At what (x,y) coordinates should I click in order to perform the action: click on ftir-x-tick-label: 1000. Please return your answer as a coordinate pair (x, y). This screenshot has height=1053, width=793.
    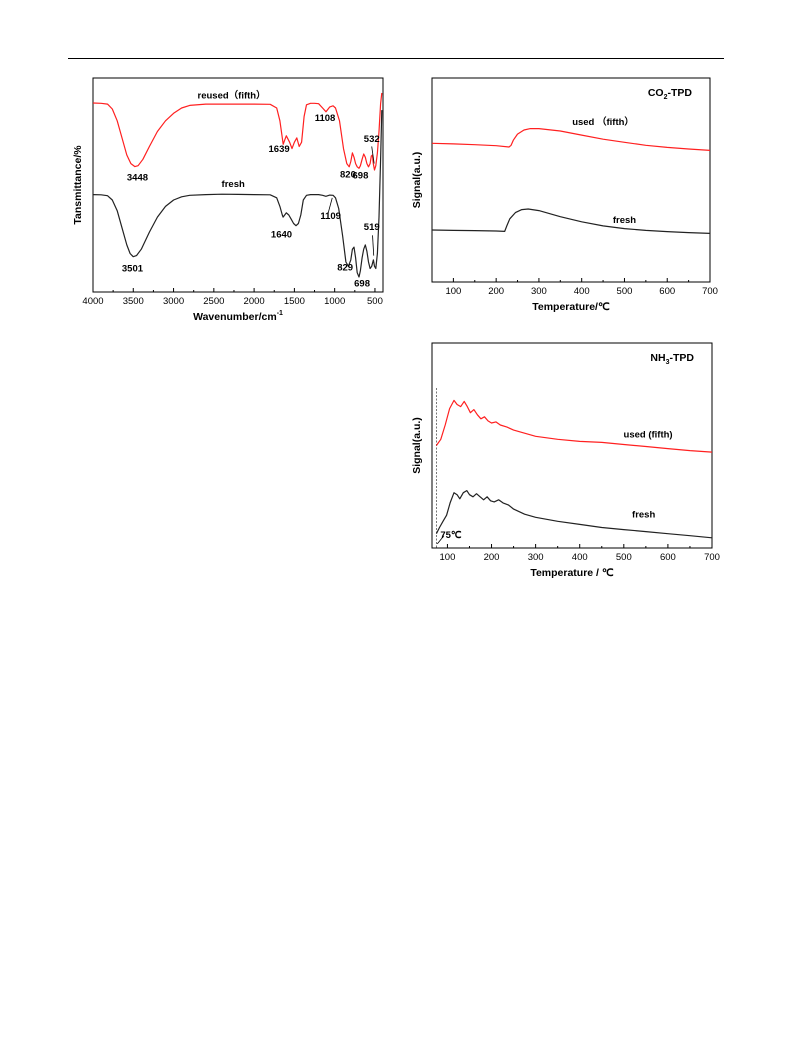
    Looking at the image, I should click on (334, 301).